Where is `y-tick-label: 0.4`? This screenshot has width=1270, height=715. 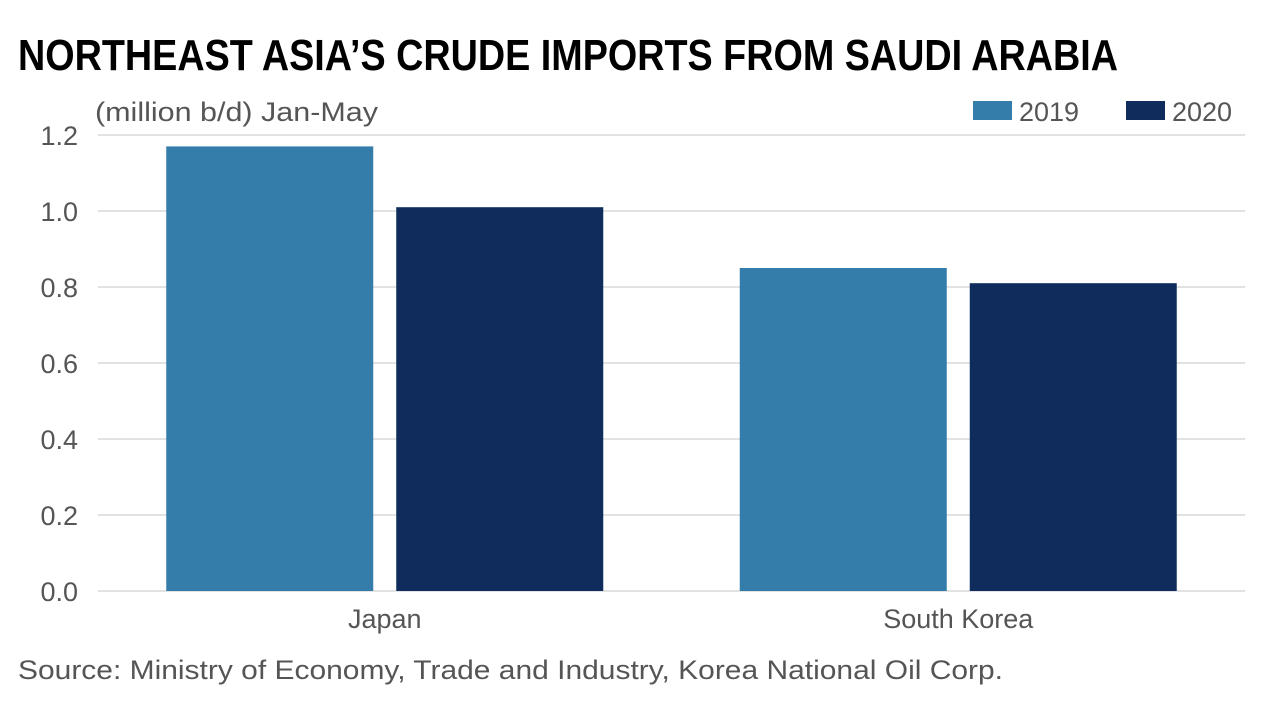
y-tick-label: 0.4 is located at coordinates (59, 440).